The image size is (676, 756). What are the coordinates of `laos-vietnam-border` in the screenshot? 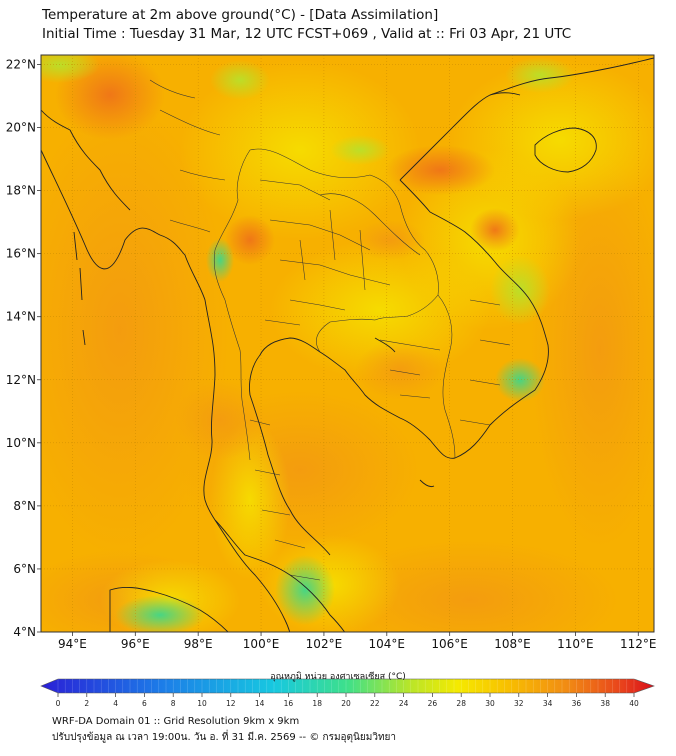 It's located at (370, 224).